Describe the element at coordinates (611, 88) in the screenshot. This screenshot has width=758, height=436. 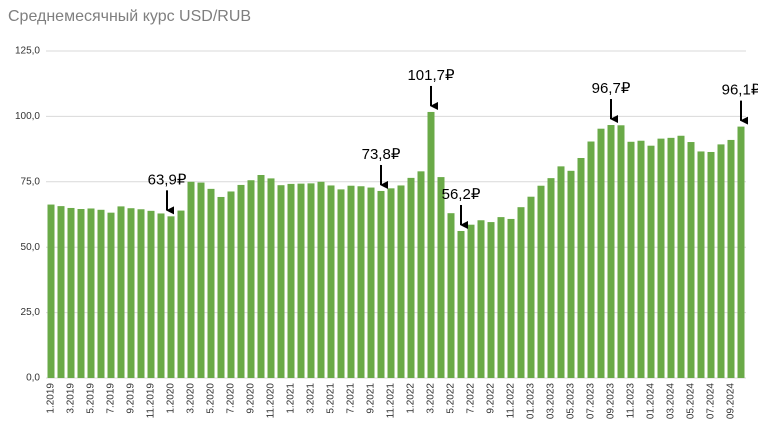
I see `annotation: 96,7₽` at that location.